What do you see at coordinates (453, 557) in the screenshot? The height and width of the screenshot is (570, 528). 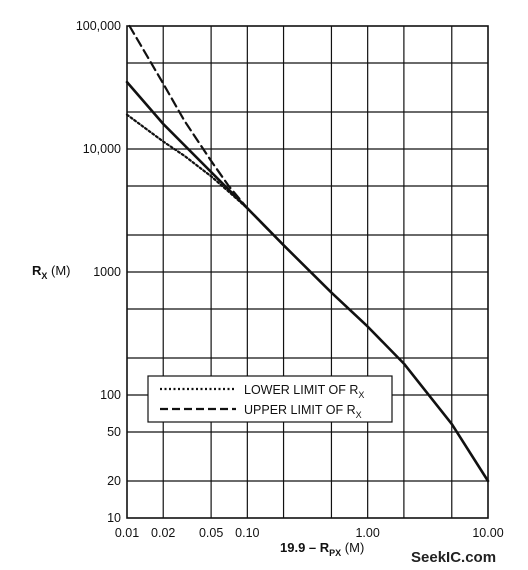 I see `watermark-text: SeekIC.com` at bounding box center [453, 557].